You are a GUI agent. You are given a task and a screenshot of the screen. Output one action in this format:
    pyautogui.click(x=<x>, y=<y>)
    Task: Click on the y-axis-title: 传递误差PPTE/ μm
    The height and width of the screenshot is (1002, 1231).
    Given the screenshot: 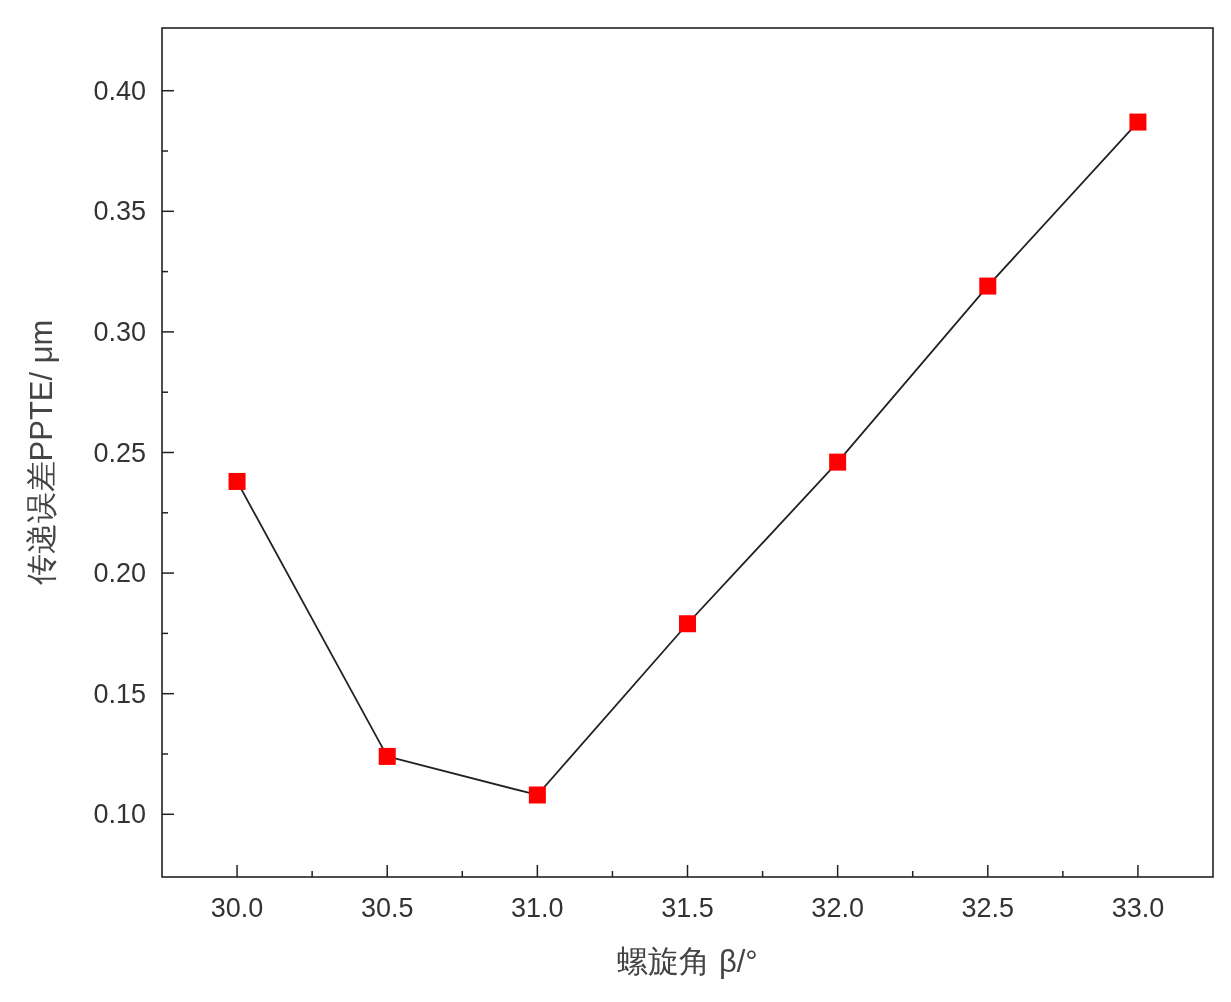 What is the action you would take?
    pyautogui.click(x=41, y=452)
    